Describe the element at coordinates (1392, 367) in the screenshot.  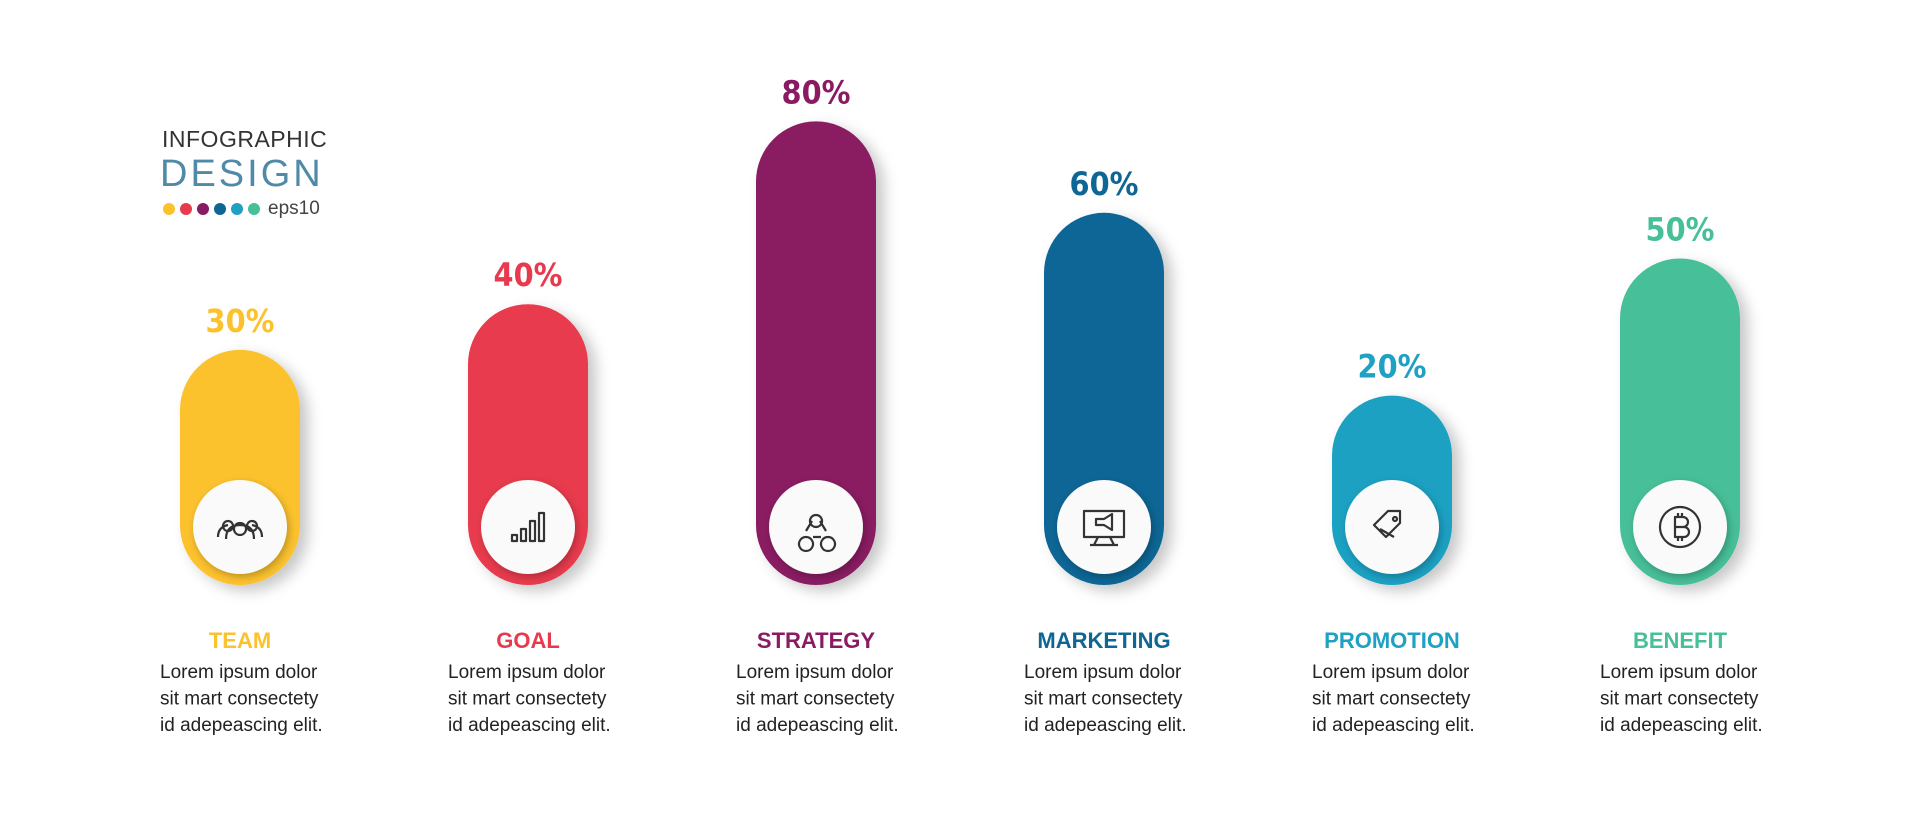
I see `value-label: 20%` at that location.